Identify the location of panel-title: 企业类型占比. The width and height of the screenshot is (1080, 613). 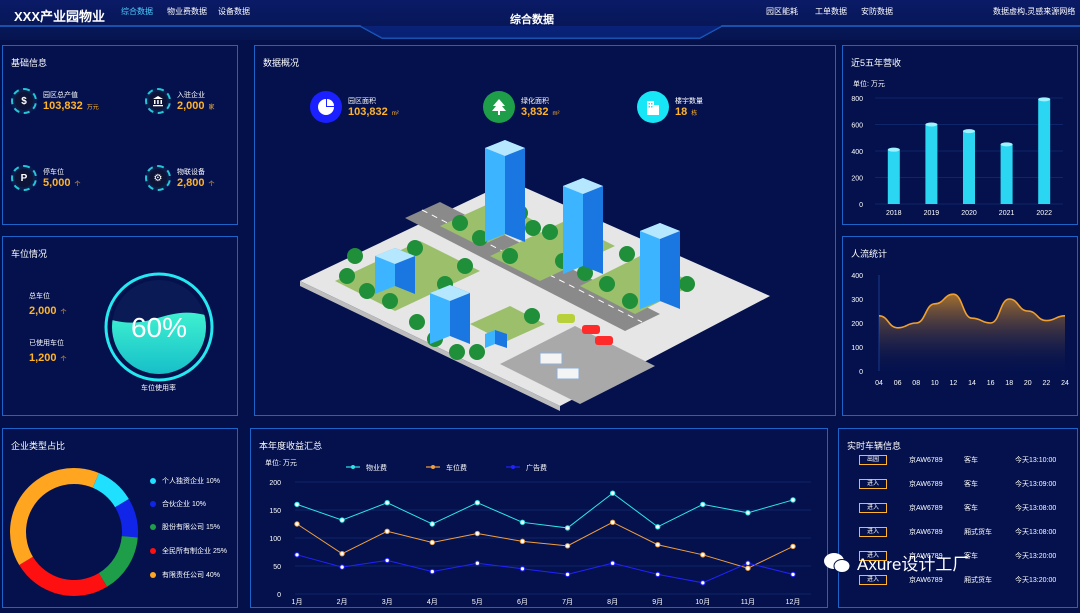
(38, 446).